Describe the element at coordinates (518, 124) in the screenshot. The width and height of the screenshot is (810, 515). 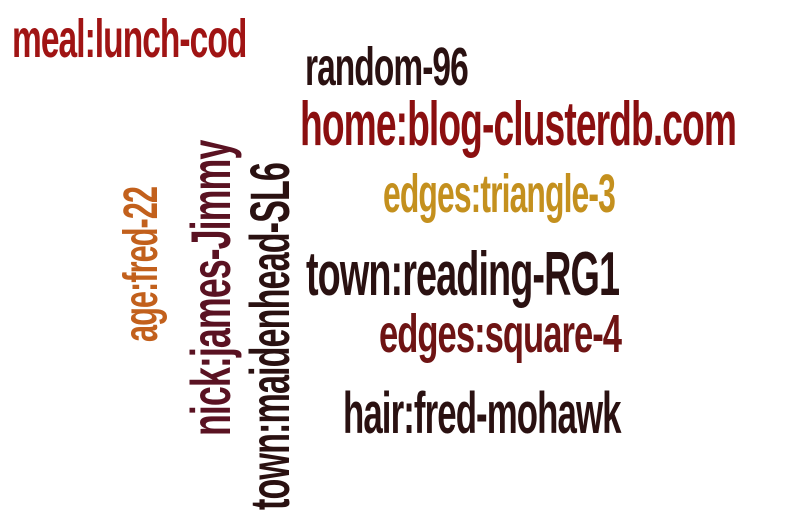
I see `word-home-blog: home:blog-clusterdb.com` at that location.